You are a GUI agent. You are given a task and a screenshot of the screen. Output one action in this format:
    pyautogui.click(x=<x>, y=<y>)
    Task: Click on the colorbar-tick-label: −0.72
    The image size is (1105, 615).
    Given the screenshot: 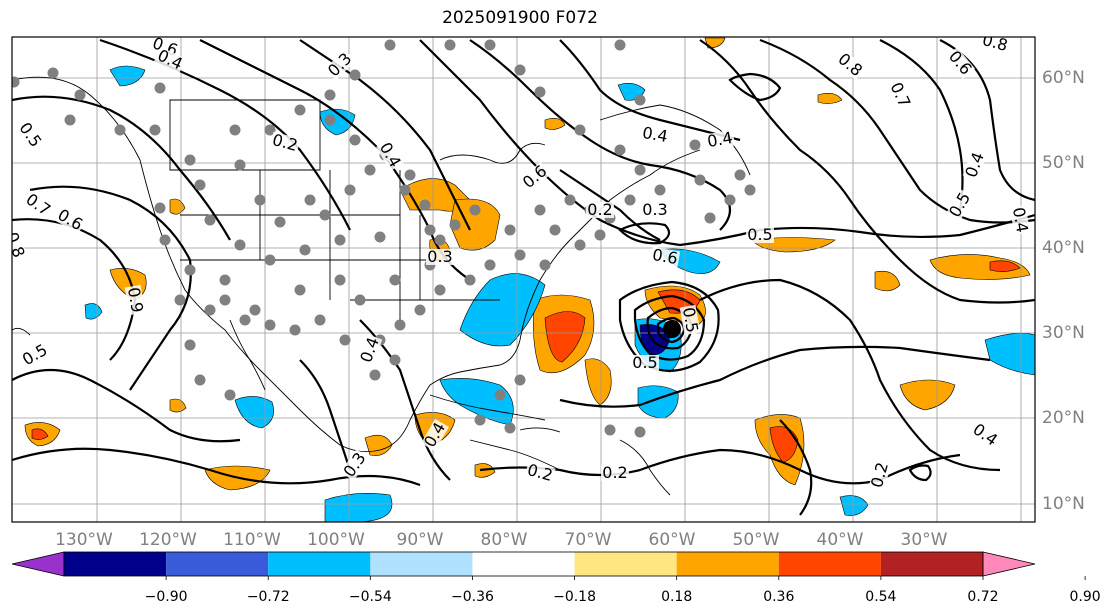 What is the action you would take?
    pyautogui.click(x=268, y=597)
    